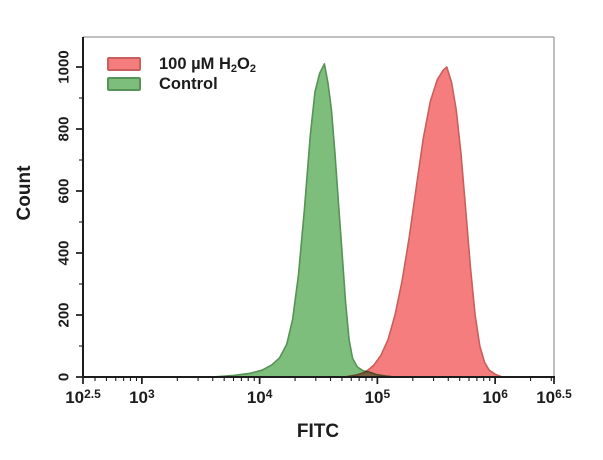  I want to click on x-tick-label: 10³, so click(142, 396).